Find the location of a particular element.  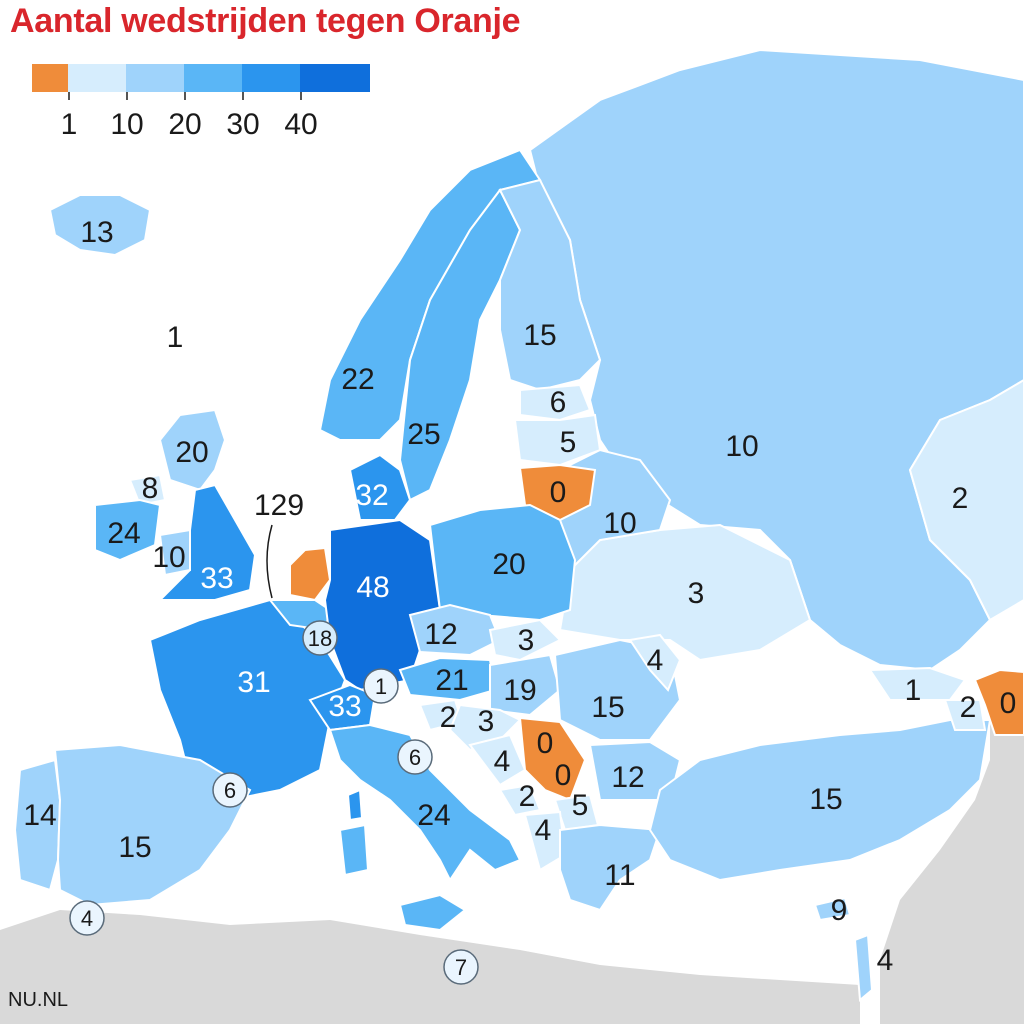

country-slovakia is located at coordinates (525, 640).